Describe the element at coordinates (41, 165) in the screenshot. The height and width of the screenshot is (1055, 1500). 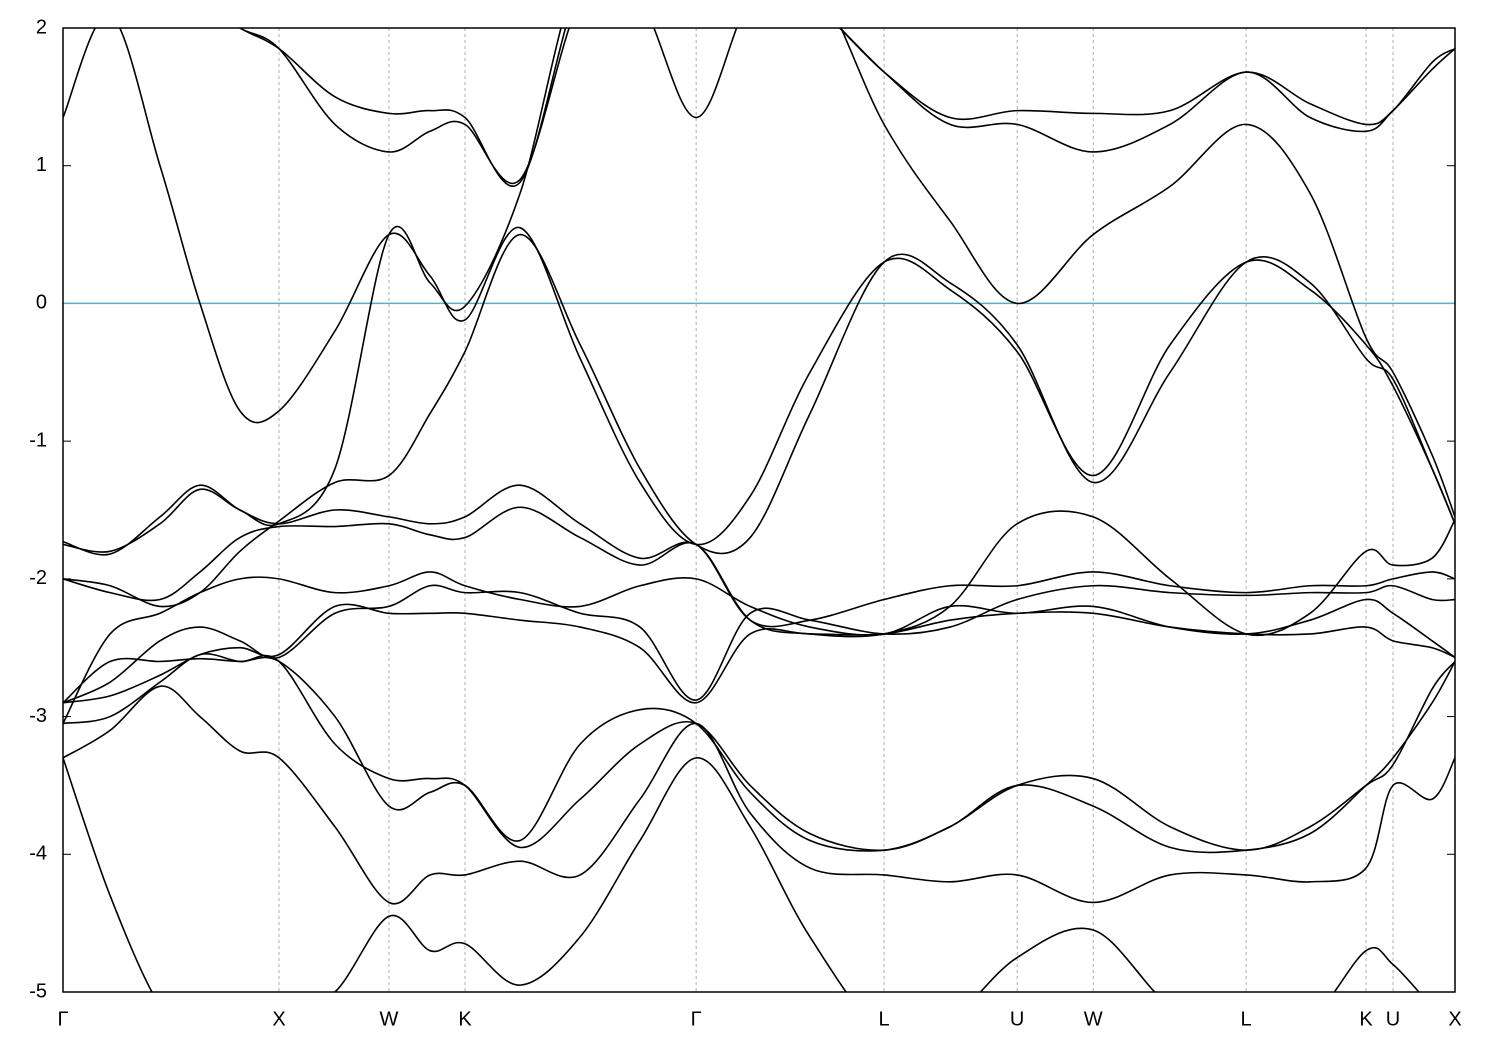
I see `y-tick-label: 1` at that location.